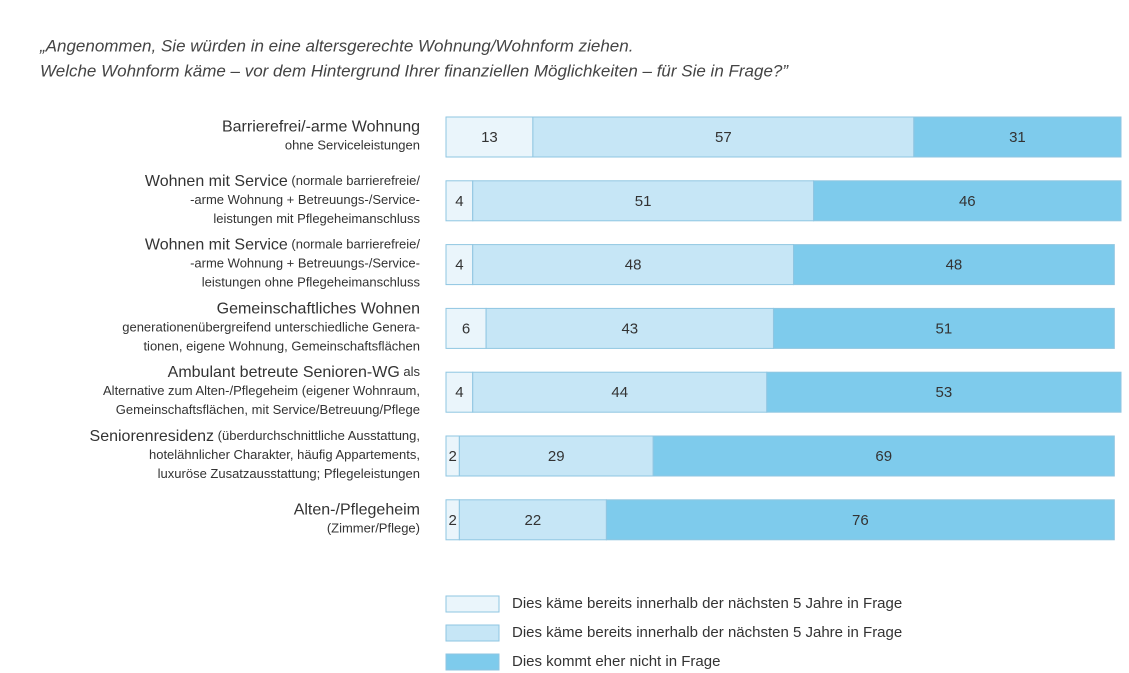 This screenshot has width=1129, height=673. I want to click on value-label: 76, so click(860, 520).